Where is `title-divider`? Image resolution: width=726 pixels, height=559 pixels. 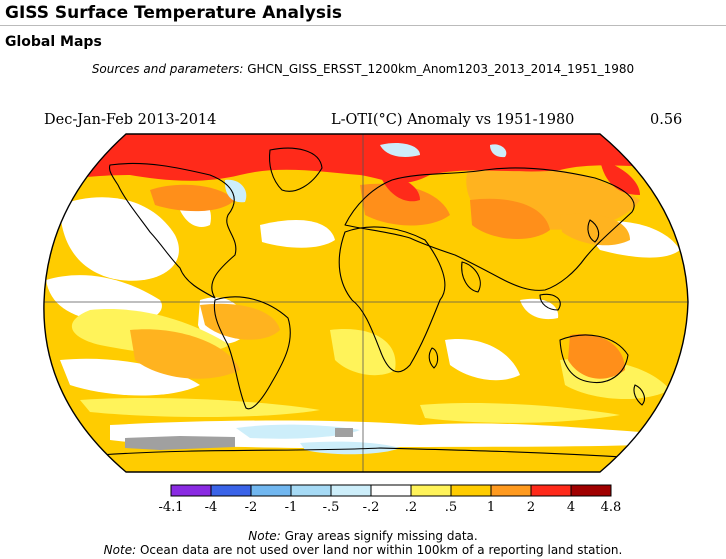 title-divider is located at coordinates (363, 25).